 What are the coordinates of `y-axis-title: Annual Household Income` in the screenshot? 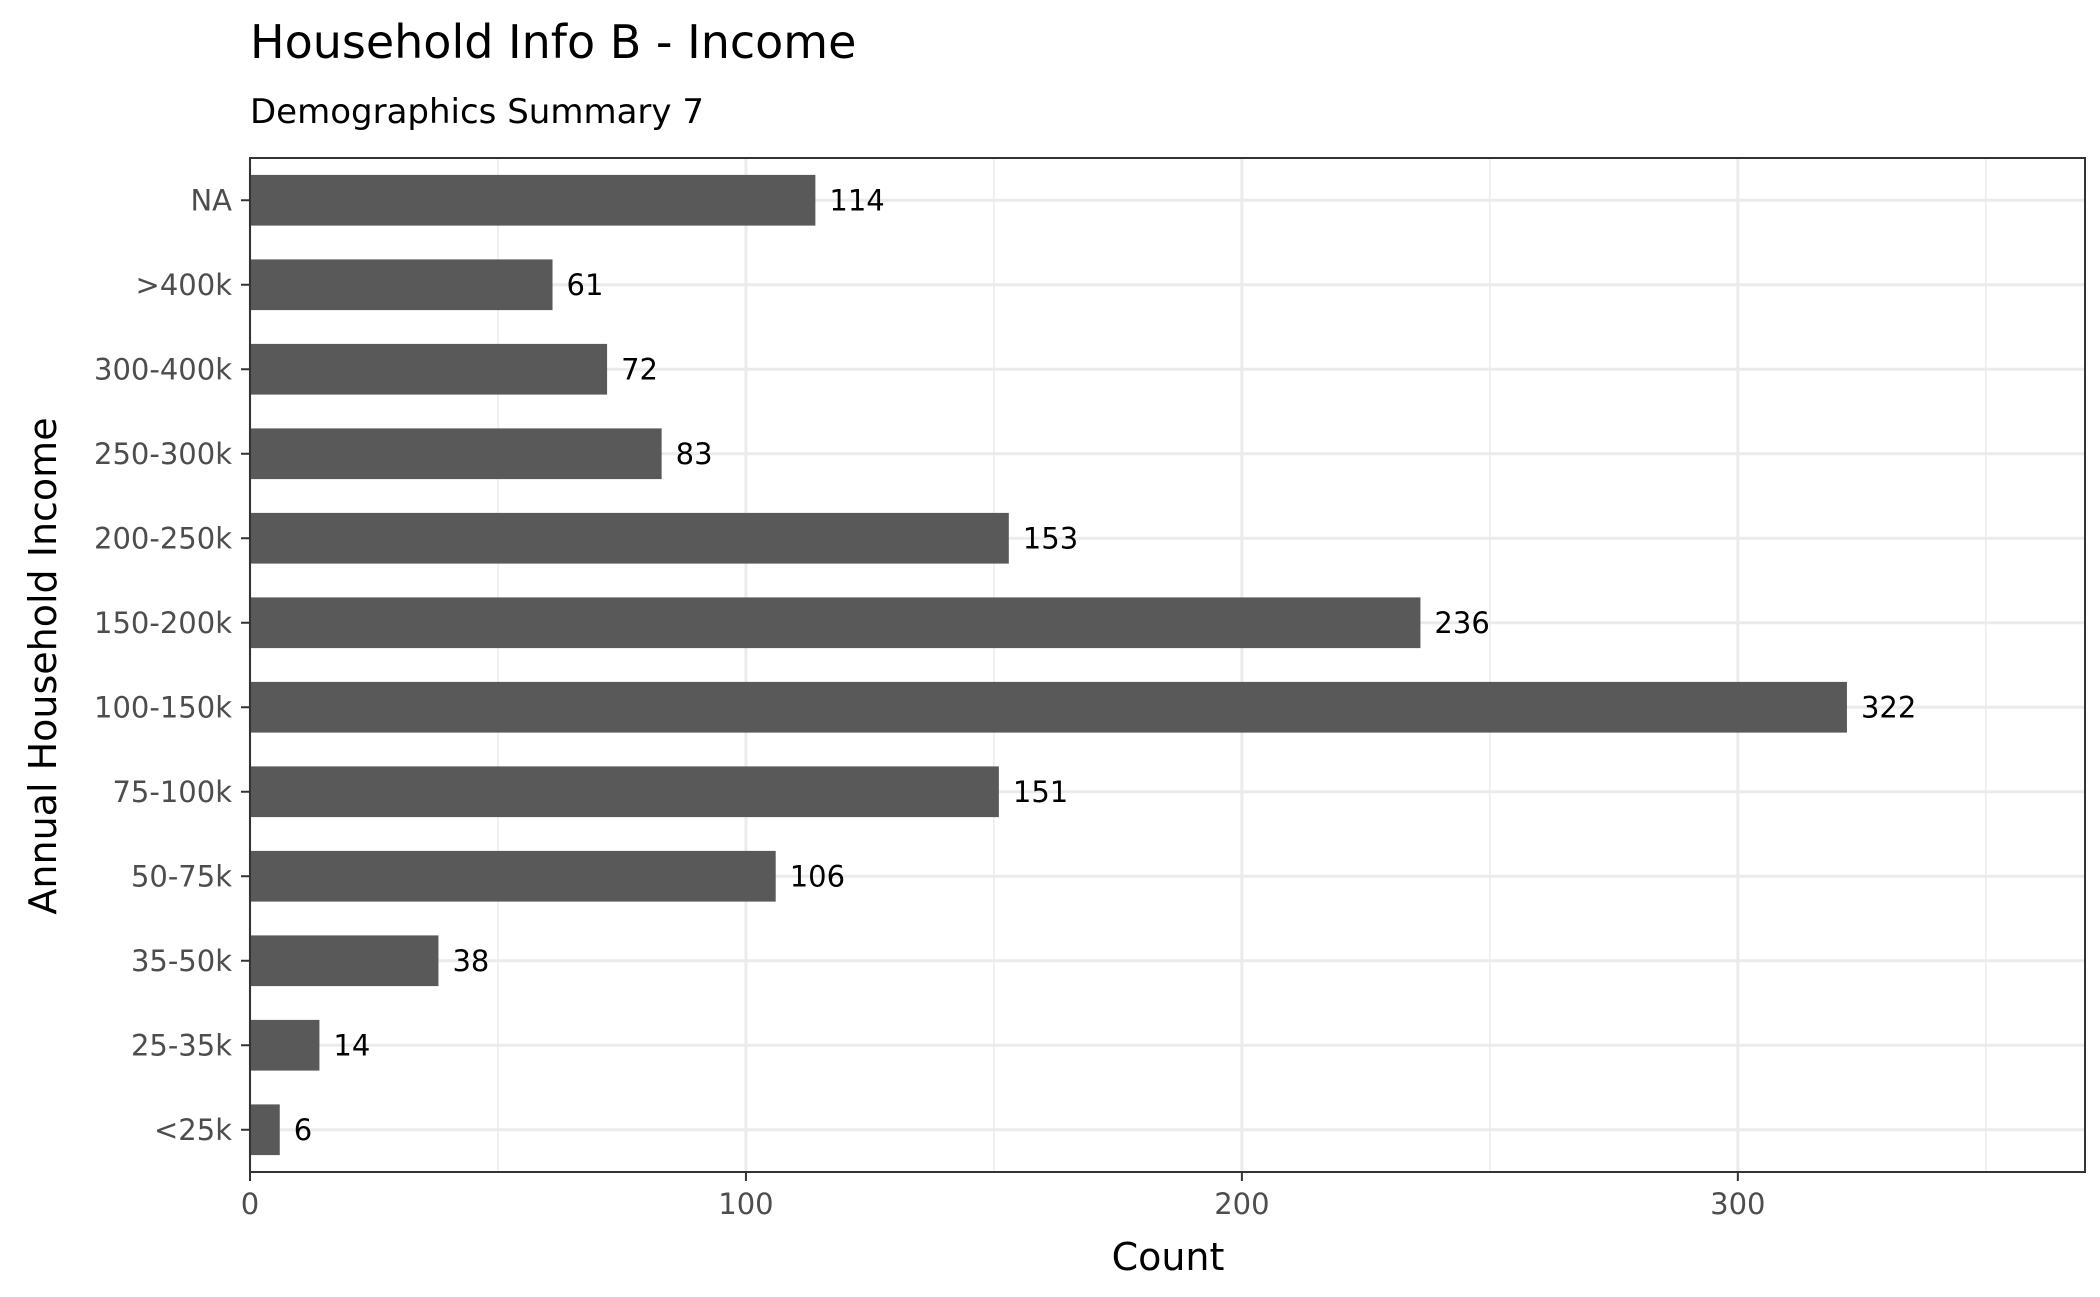 It's located at (43, 665).